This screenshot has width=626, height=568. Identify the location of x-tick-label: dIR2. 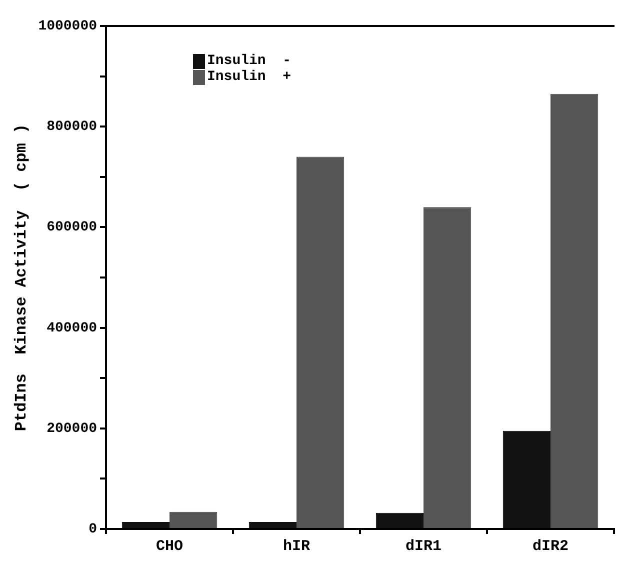
(550, 546).